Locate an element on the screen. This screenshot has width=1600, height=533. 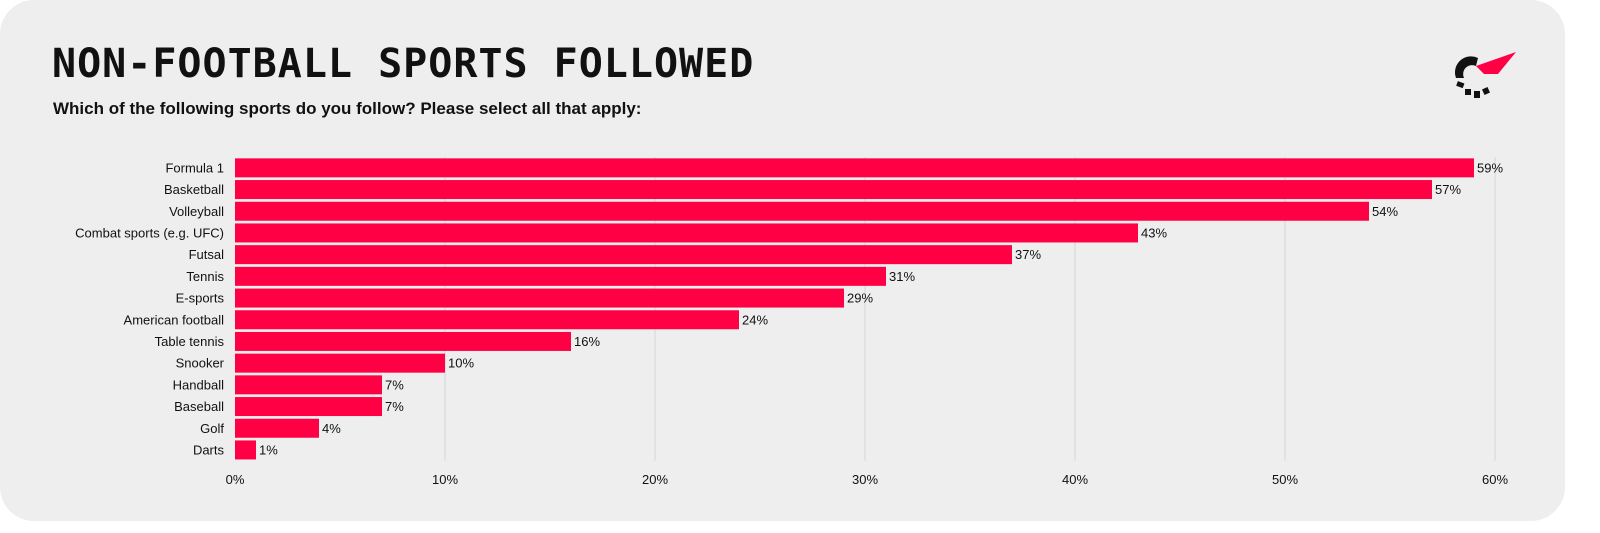
value-label: 57% is located at coordinates (1448, 189).